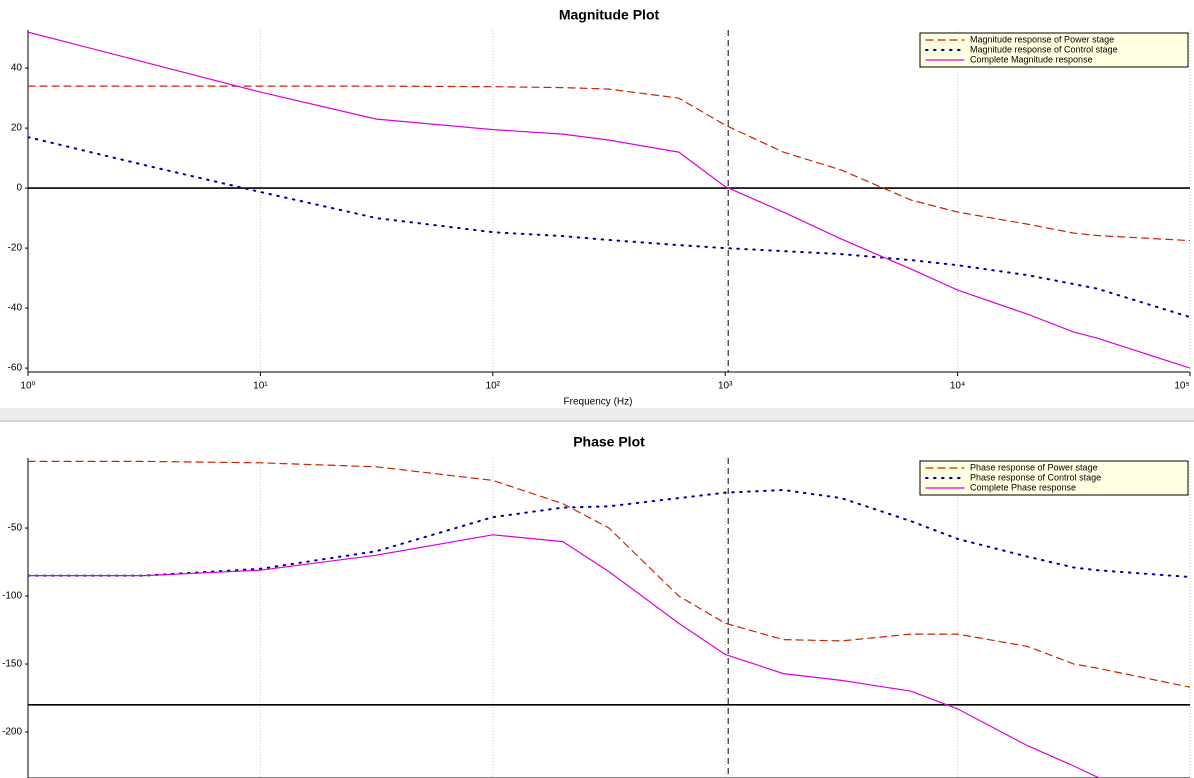 This screenshot has height=778, width=1194. I want to click on x-axis-label: Frequency (Hz), so click(598, 402).